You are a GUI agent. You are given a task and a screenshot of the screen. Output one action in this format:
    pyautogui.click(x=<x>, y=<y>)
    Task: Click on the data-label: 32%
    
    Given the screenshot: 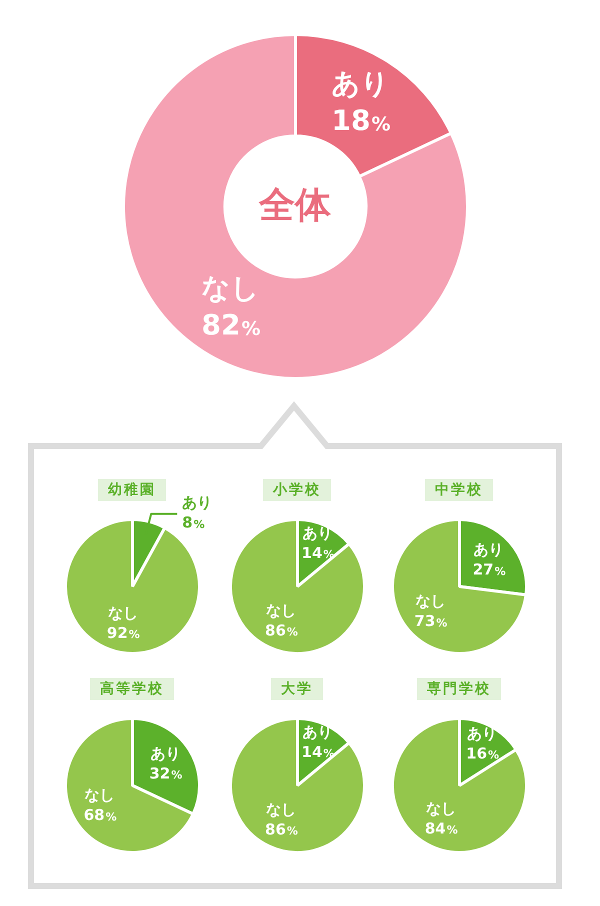 What is the action you would take?
    pyautogui.click(x=165, y=773)
    